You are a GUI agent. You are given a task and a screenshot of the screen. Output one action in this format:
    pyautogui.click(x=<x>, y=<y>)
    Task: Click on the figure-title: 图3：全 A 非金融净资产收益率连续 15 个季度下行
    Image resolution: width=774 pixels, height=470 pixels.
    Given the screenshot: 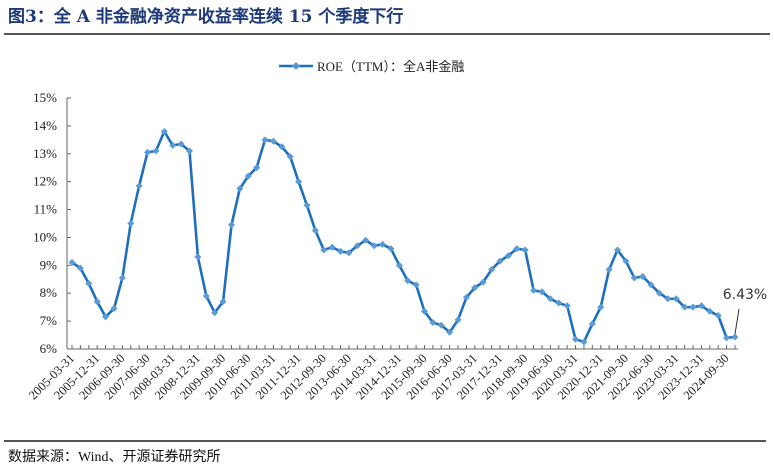 What is the action you would take?
    pyautogui.click(x=206, y=17)
    